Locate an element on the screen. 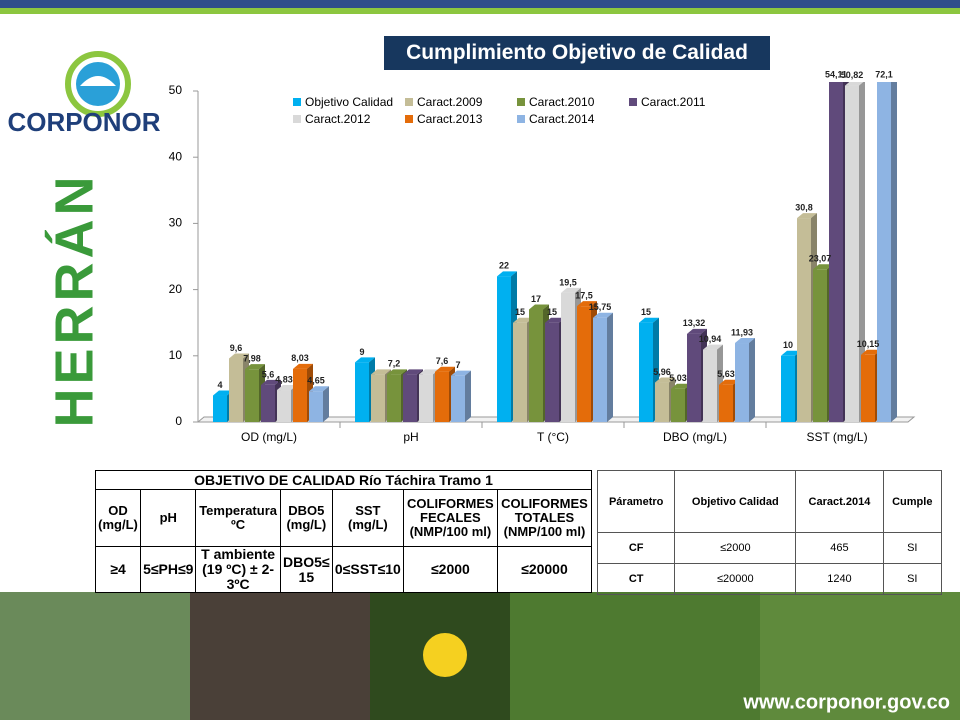  x-tick-label: DBO (mg/L) is located at coordinates (695, 437).